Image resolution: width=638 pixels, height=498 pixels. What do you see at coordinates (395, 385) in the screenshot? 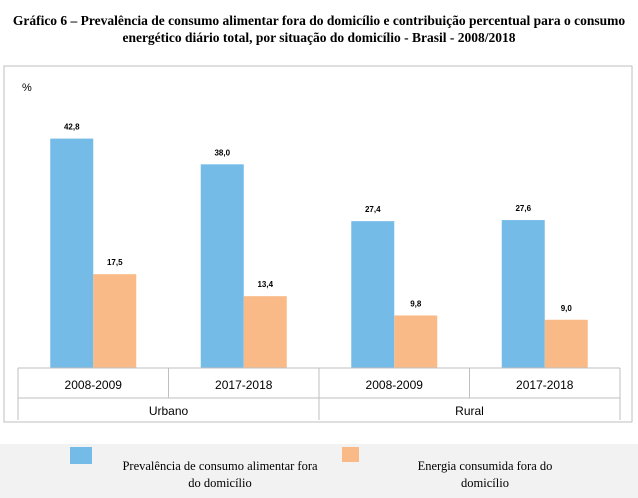
I see `category-label-3: 2008-2009` at bounding box center [395, 385].